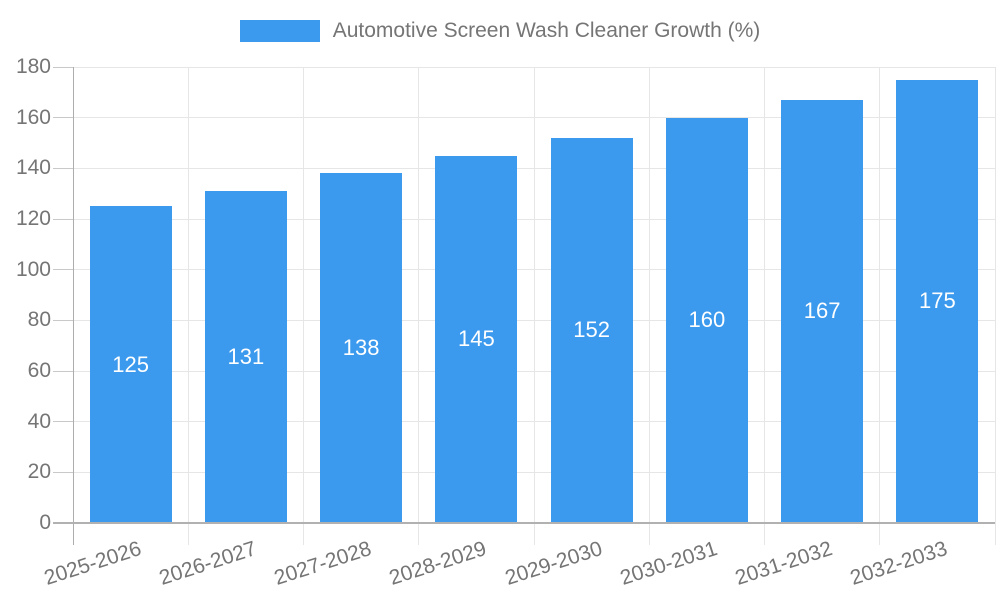  I want to click on bar-value-label: 125, so click(130, 364).